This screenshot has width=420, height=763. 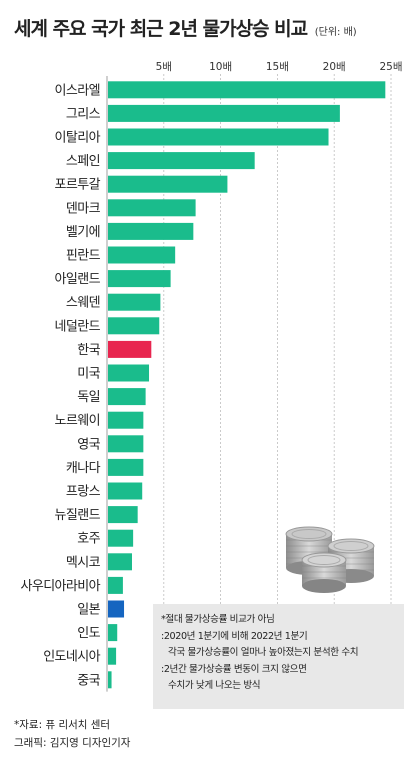 What do you see at coordinates (78, 515) in the screenshot?
I see `category-label: 뉴질랜드` at bounding box center [78, 515].